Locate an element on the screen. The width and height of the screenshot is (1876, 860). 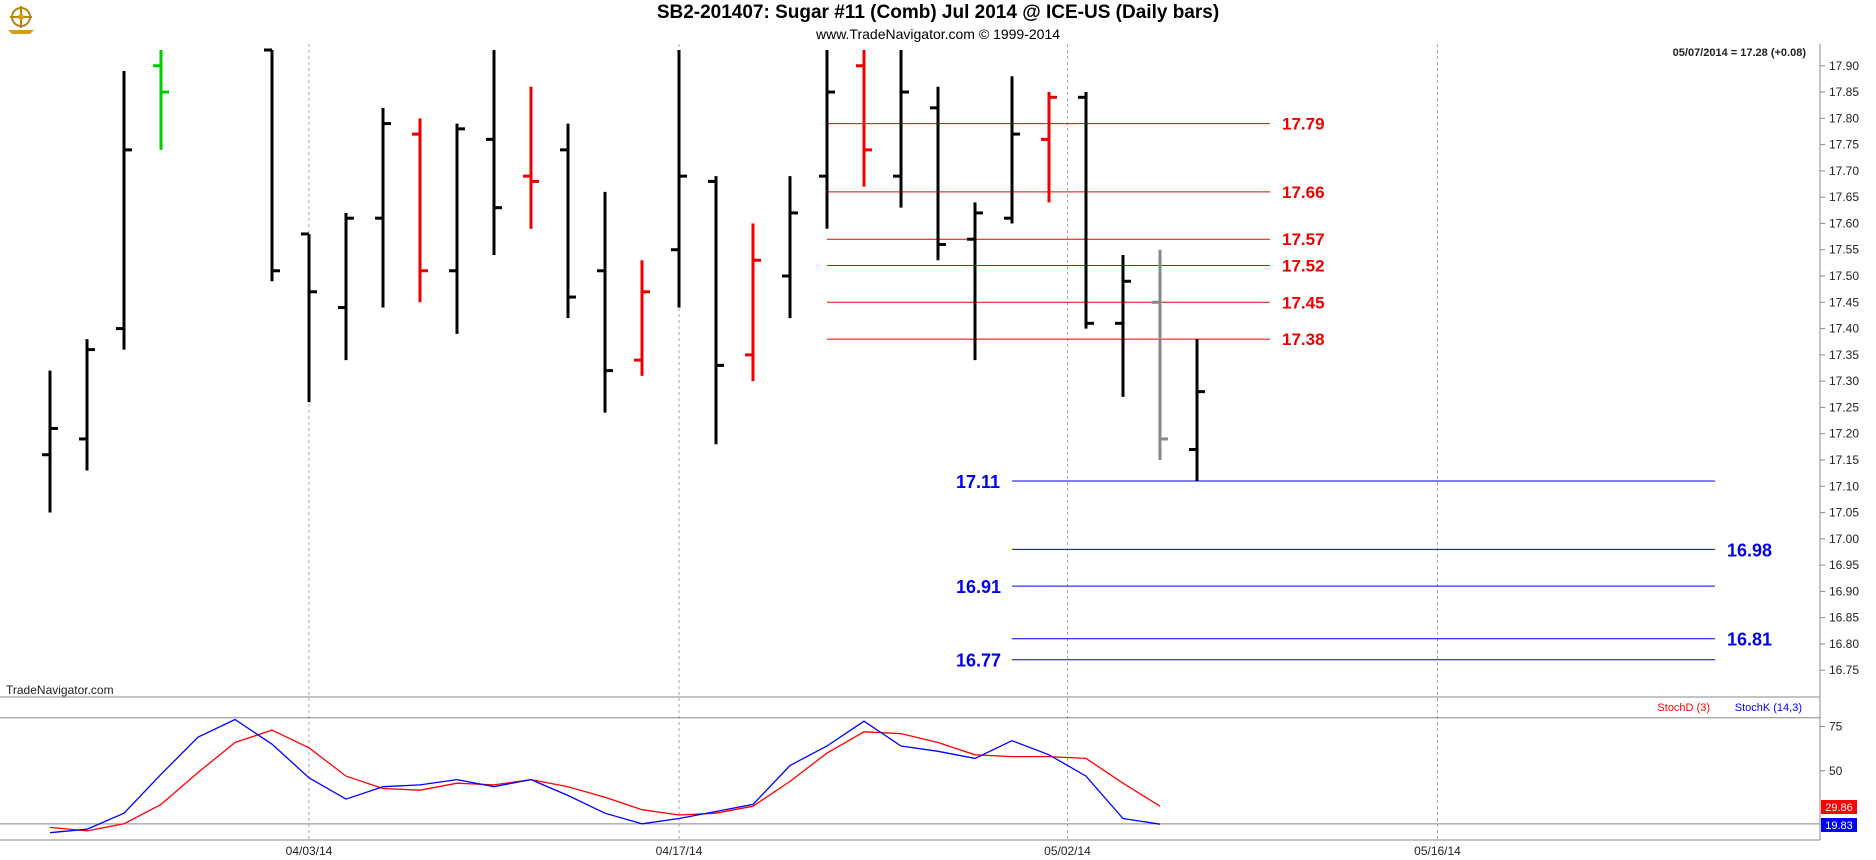
x-tick-label: 05/02/14 is located at coordinates (1067, 851).